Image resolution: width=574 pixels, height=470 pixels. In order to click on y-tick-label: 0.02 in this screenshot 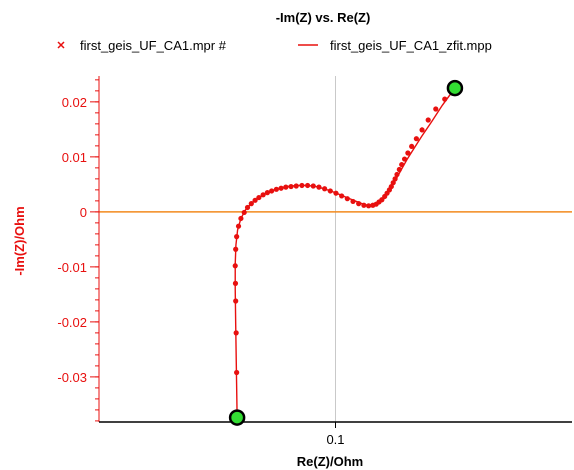, I will do `click(74, 102)`.